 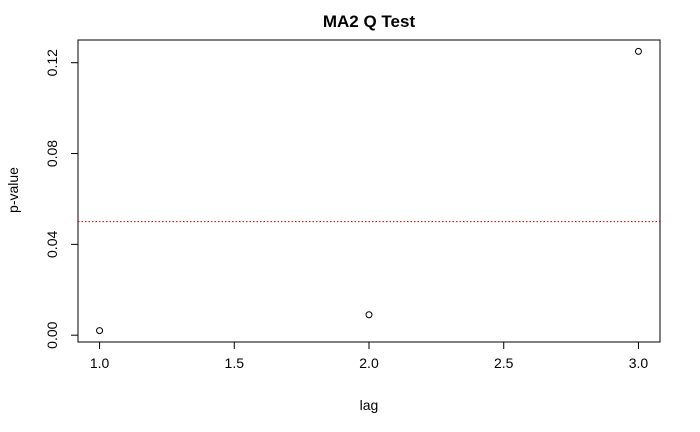 What do you see at coordinates (52, 62) in the screenshot?
I see `y-tick-label: 0.12` at bounding box center [52, 62].